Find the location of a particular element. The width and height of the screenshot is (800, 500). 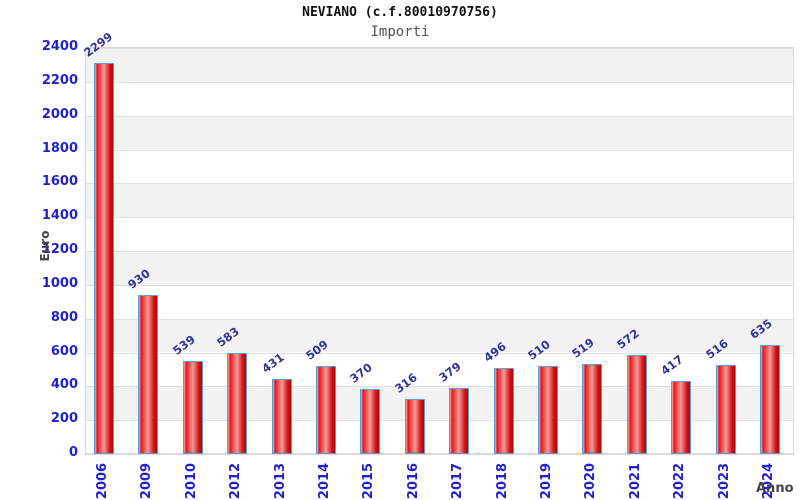

x-axis-tick-label: 2015 is located at coordinates (369, 481).